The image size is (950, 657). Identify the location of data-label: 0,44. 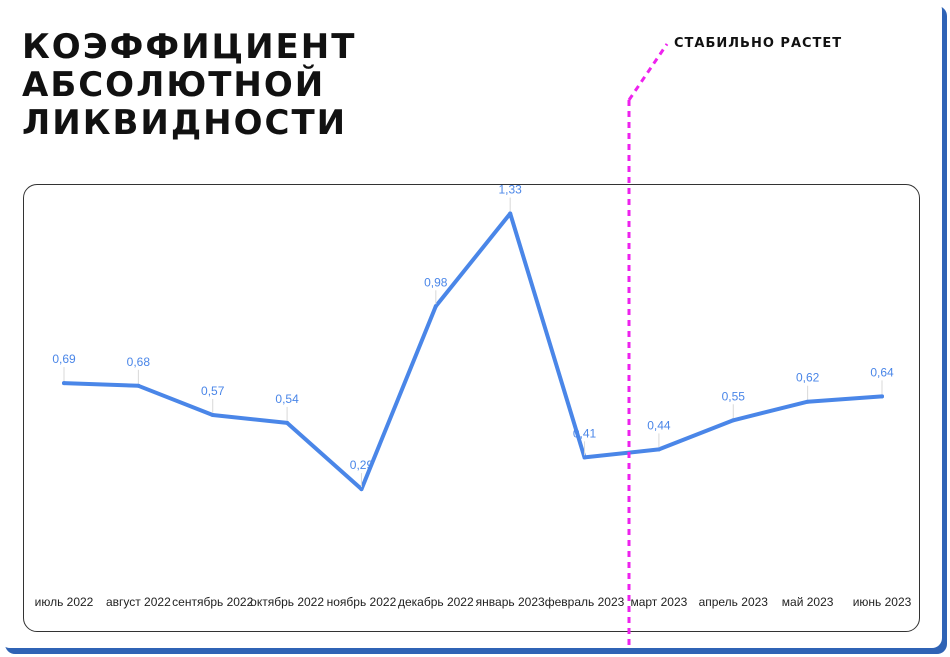
(659, 425).